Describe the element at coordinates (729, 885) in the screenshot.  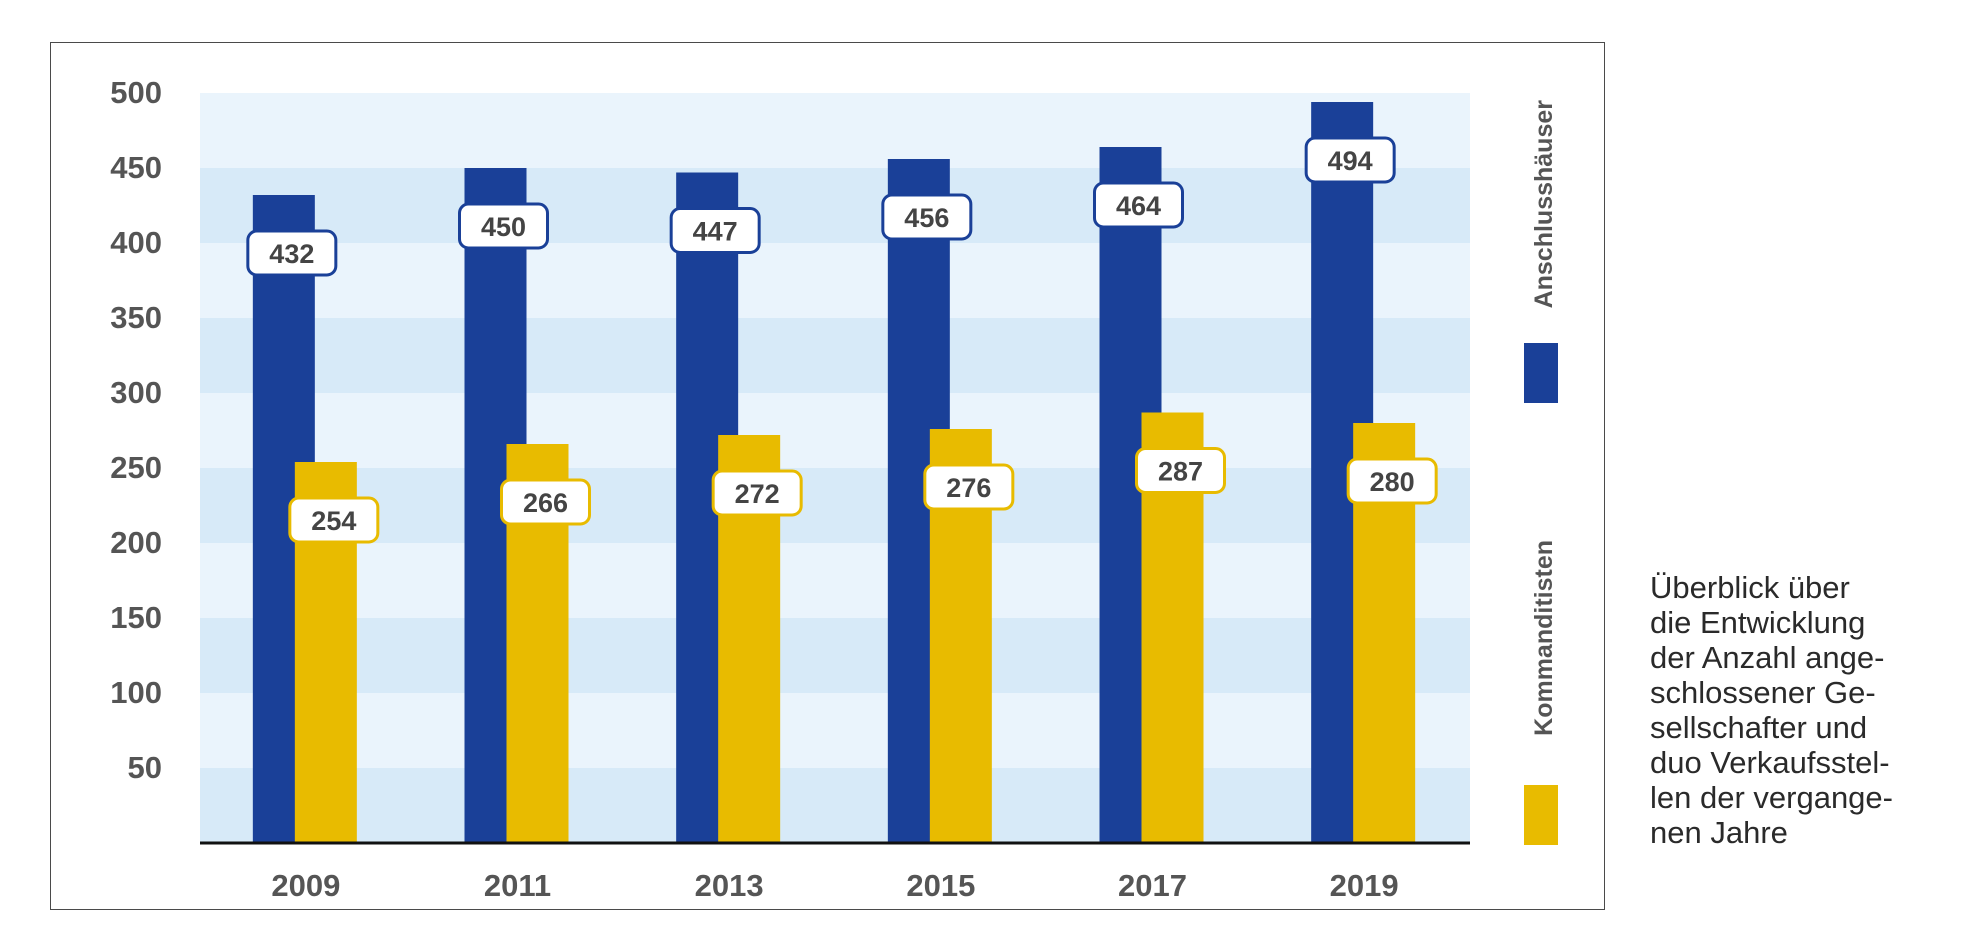
I see `x-tick-label: 2013` at that location.